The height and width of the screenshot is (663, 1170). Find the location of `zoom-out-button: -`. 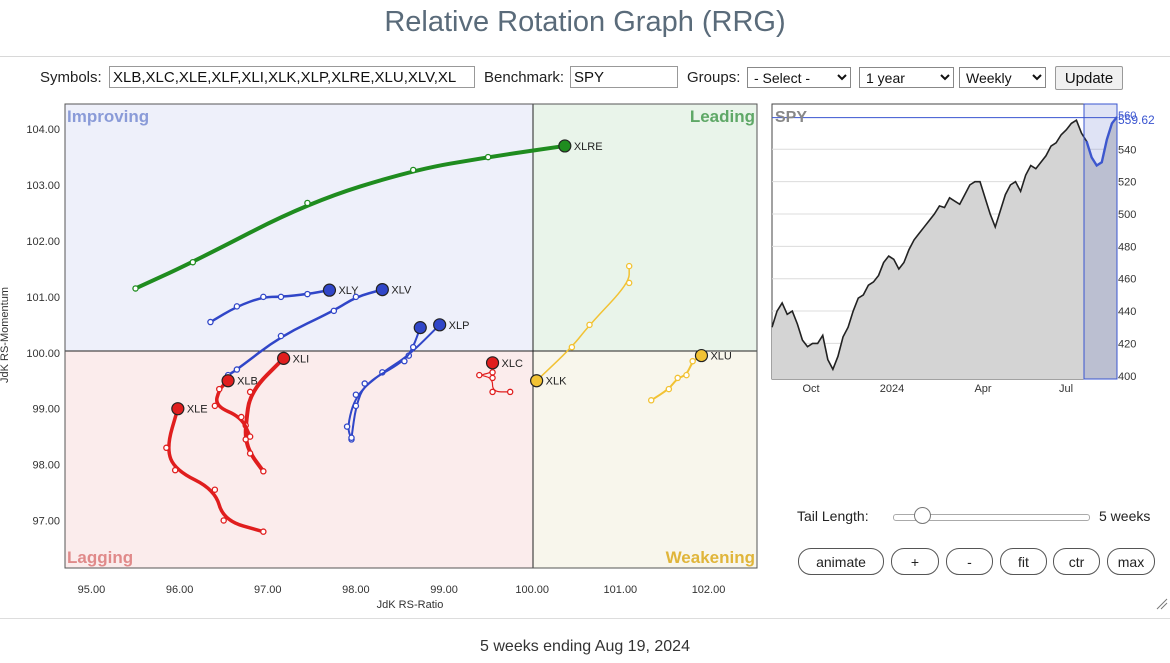

zoom-out-button: - is located at coordinates (969, 561).